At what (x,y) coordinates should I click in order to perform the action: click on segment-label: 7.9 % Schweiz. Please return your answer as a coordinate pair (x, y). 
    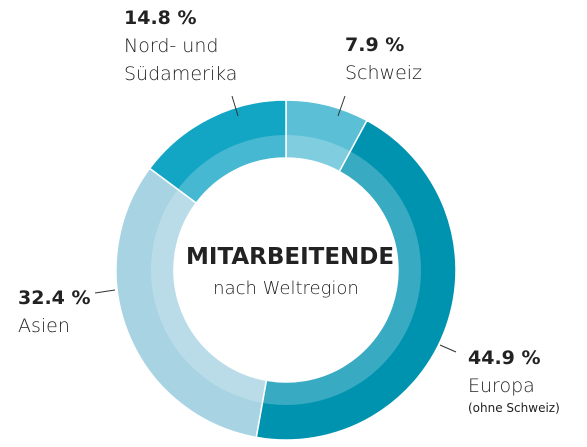
    Looking at the image, I should click on (383, 59).